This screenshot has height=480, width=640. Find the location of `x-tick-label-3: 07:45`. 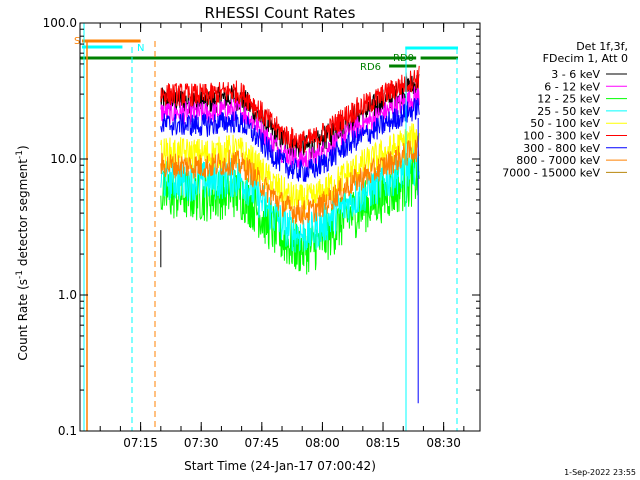

x-tick-label-3: 07:45 is located at coordinates (262, 443).